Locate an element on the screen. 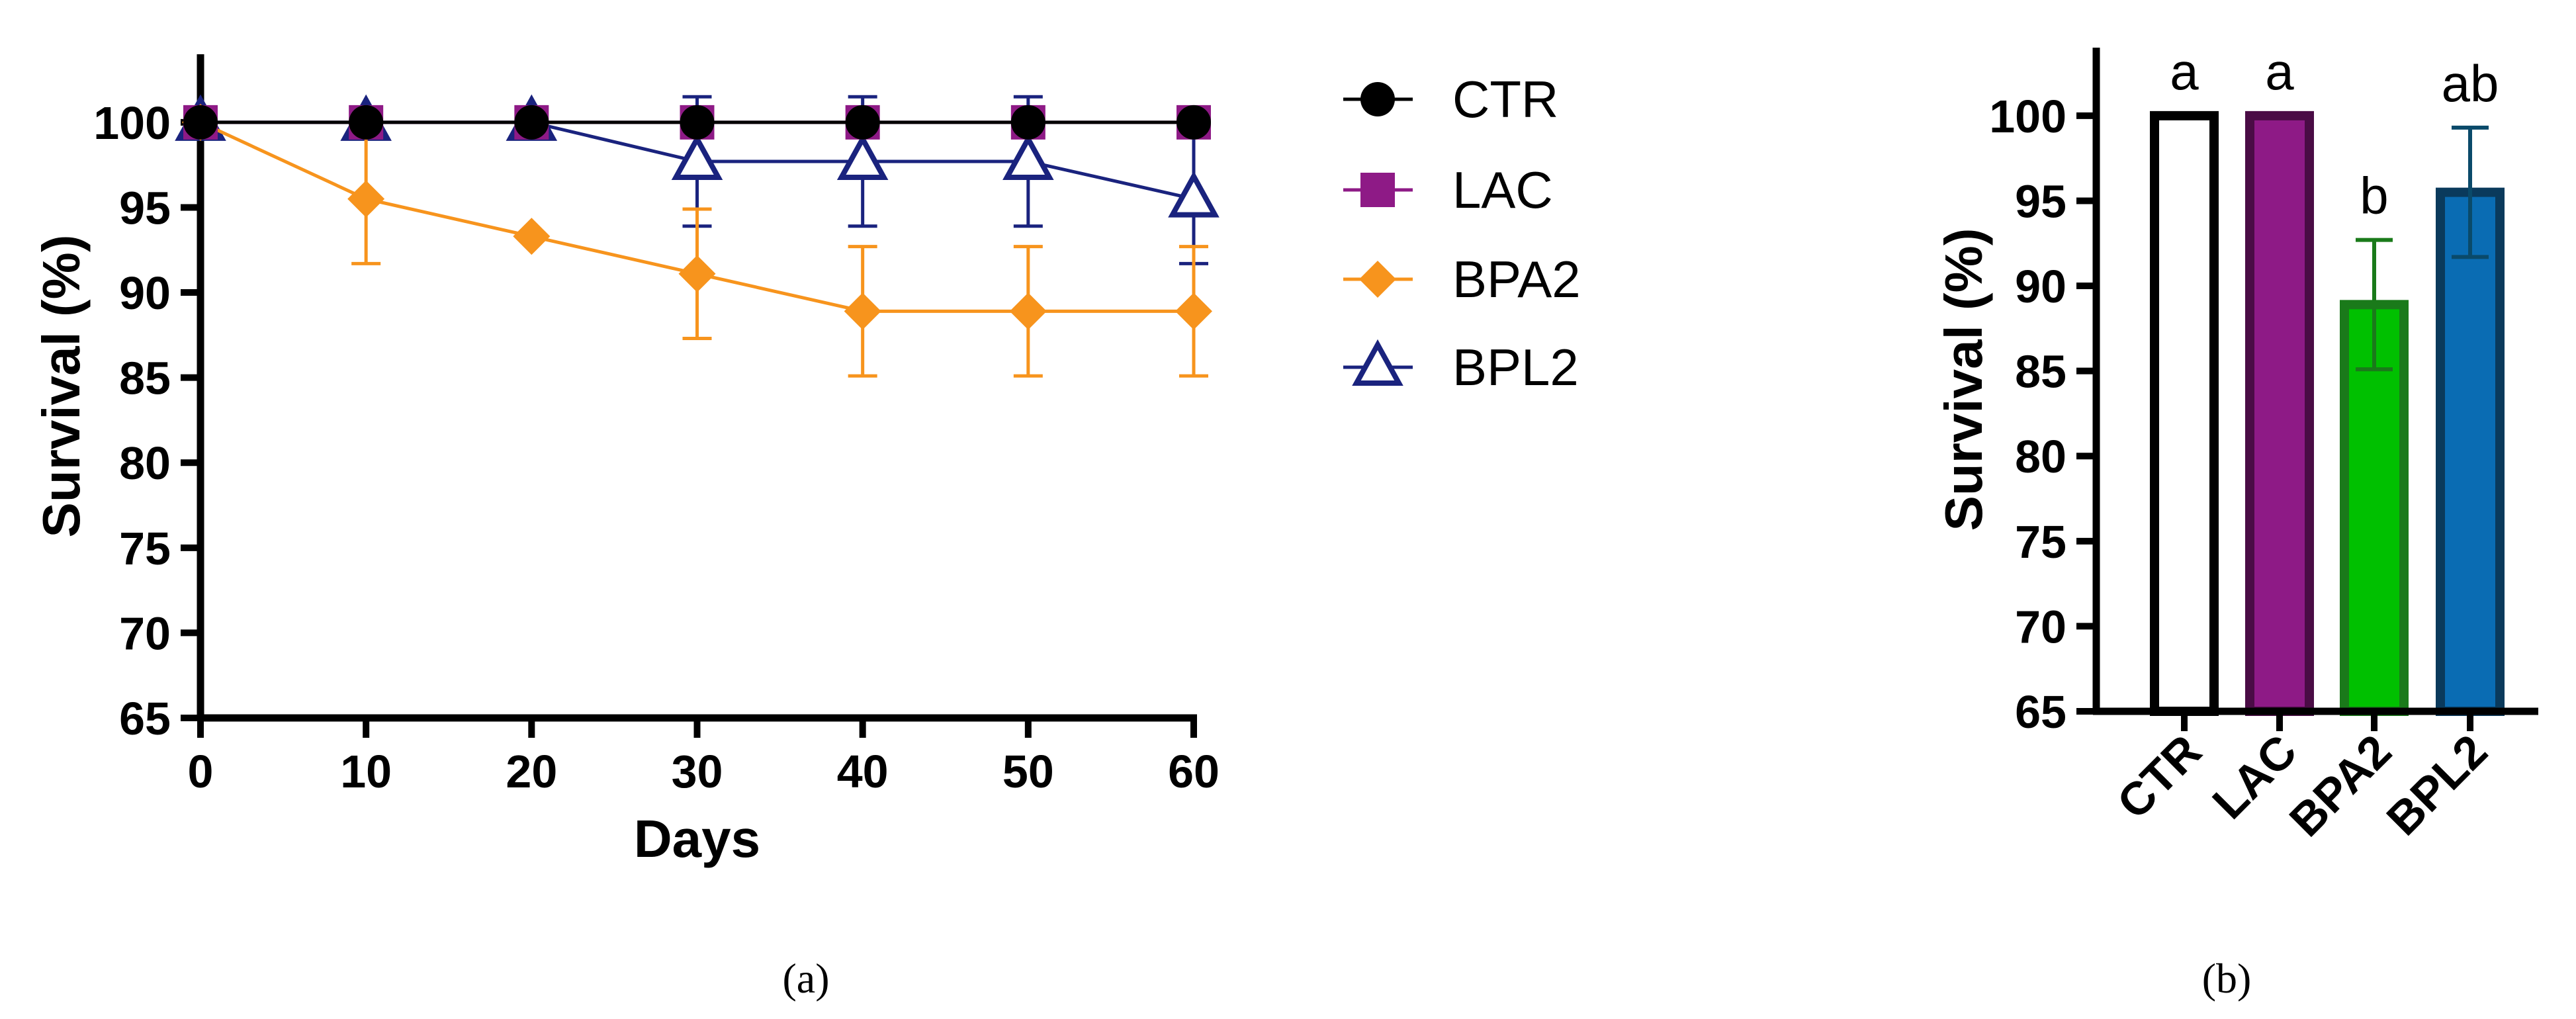 This screenshot has width=2576, height=1019. panel-b-y-tick-label: 90 is located at coordinates (2040, 286).